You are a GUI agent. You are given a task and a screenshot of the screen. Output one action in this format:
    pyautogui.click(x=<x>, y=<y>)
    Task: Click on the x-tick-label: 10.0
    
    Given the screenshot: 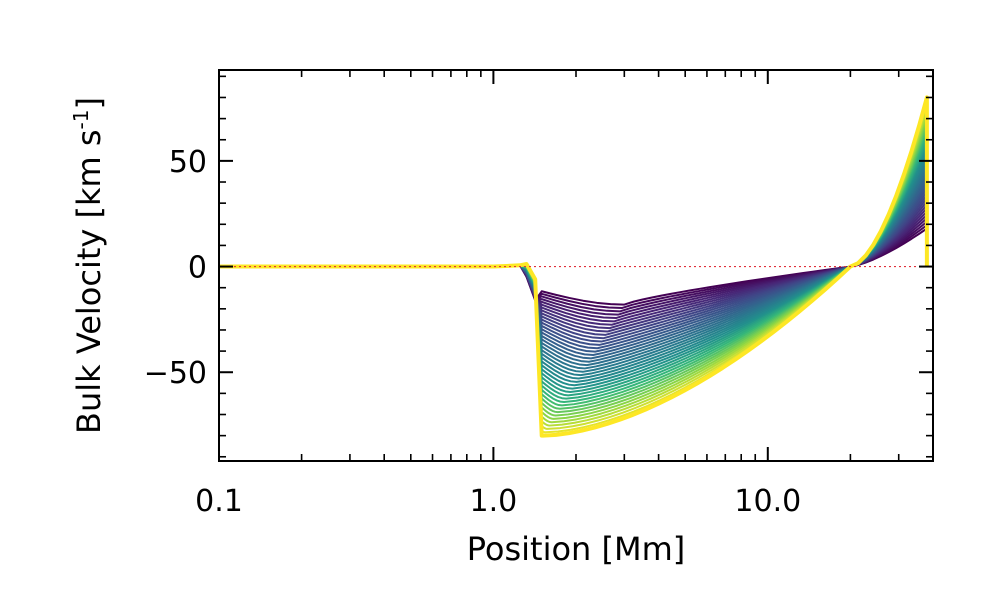 What is the action you would take?
    pyautogui.click(x=767, y=501)
    